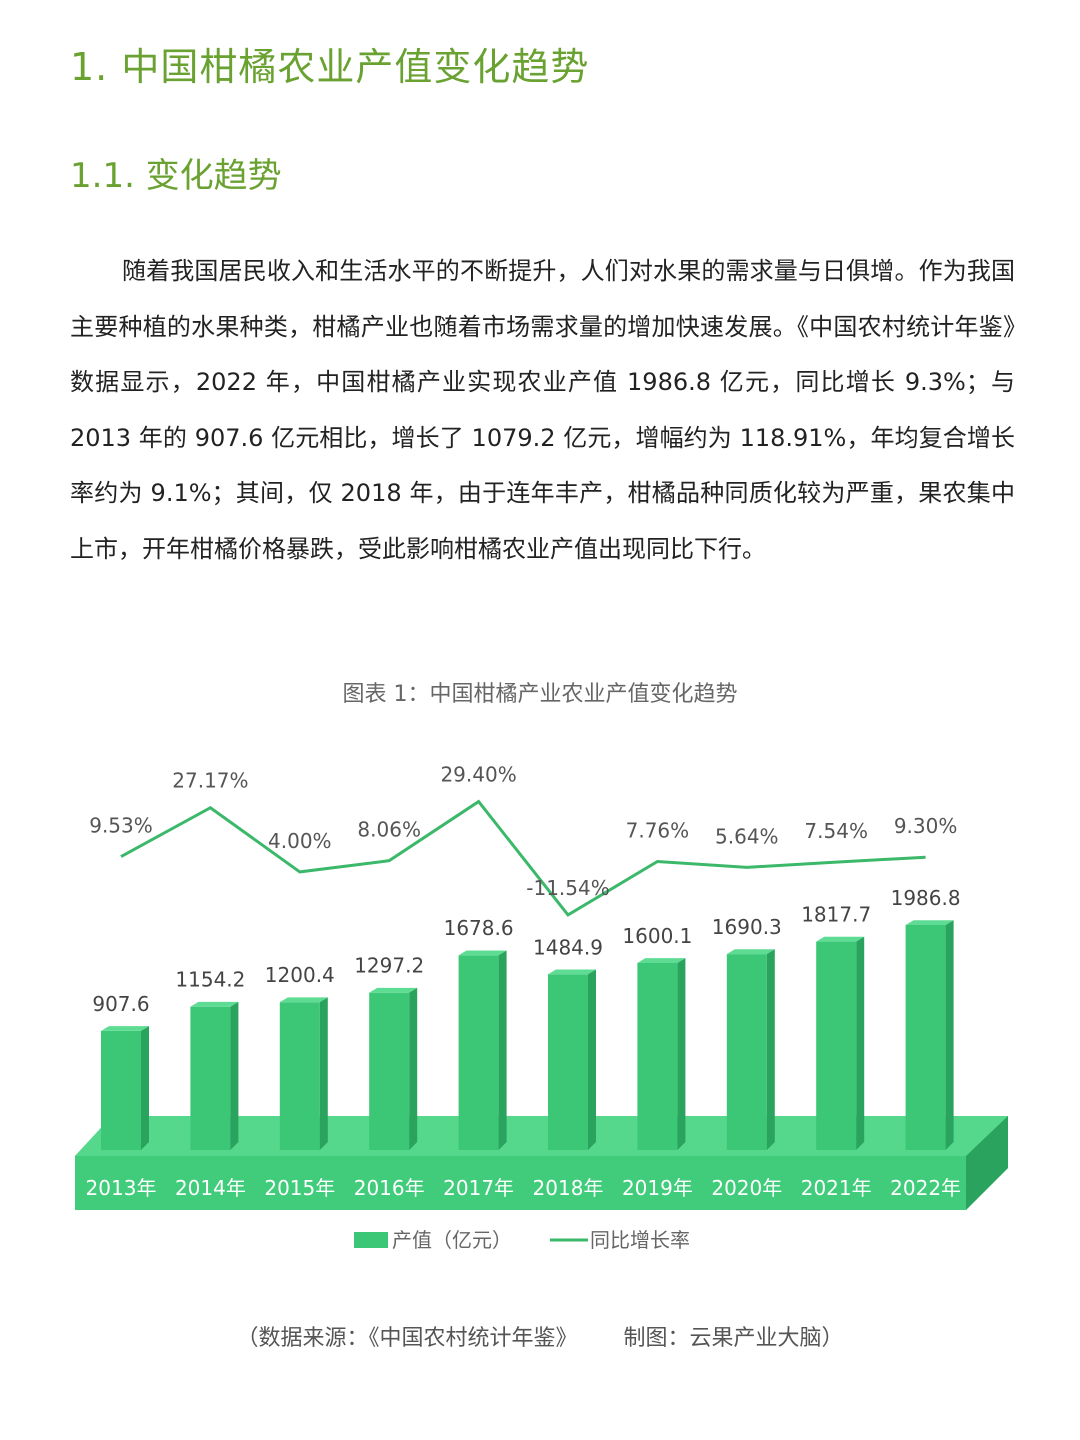 Image resolution: width=1080 pixels, height=1440 pixels. I want to click on bar-value-label: 1817.7, so click(836, 915).